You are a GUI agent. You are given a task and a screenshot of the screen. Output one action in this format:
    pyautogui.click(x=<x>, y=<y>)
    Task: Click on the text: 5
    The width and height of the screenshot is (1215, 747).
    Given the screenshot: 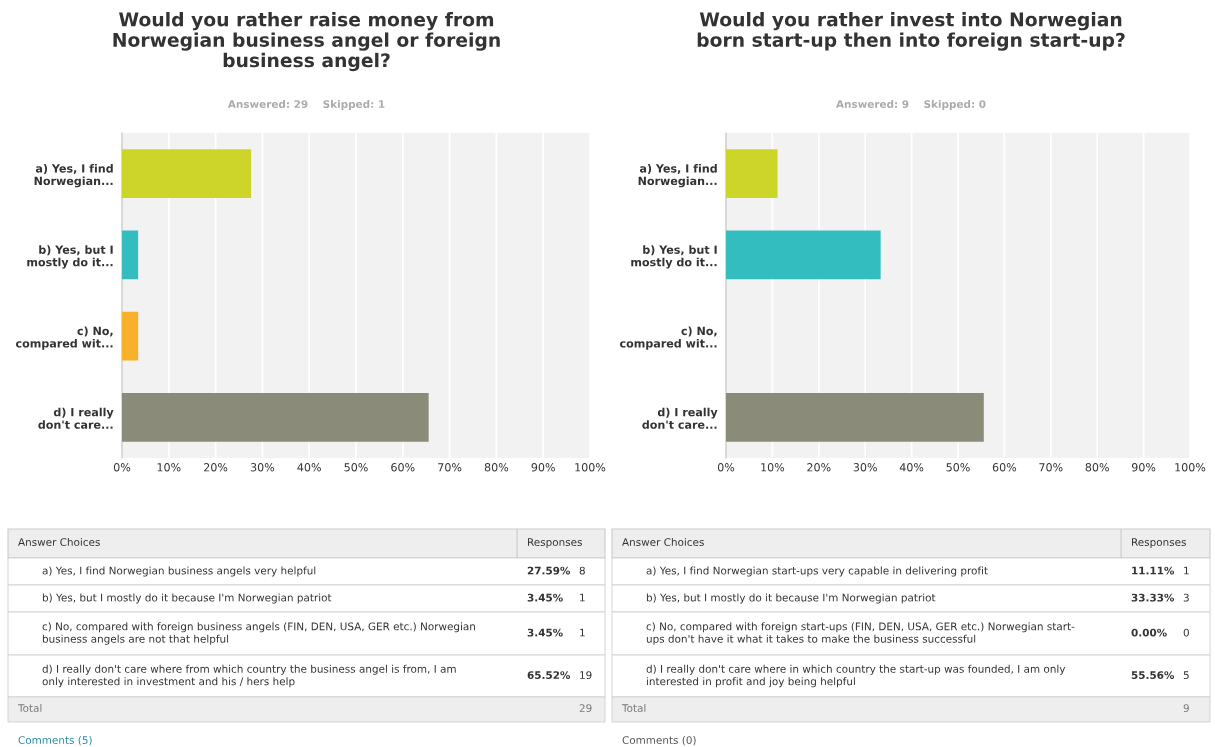 What is the action you would take?
    pyautogui.click(x=1186, y=675)
    